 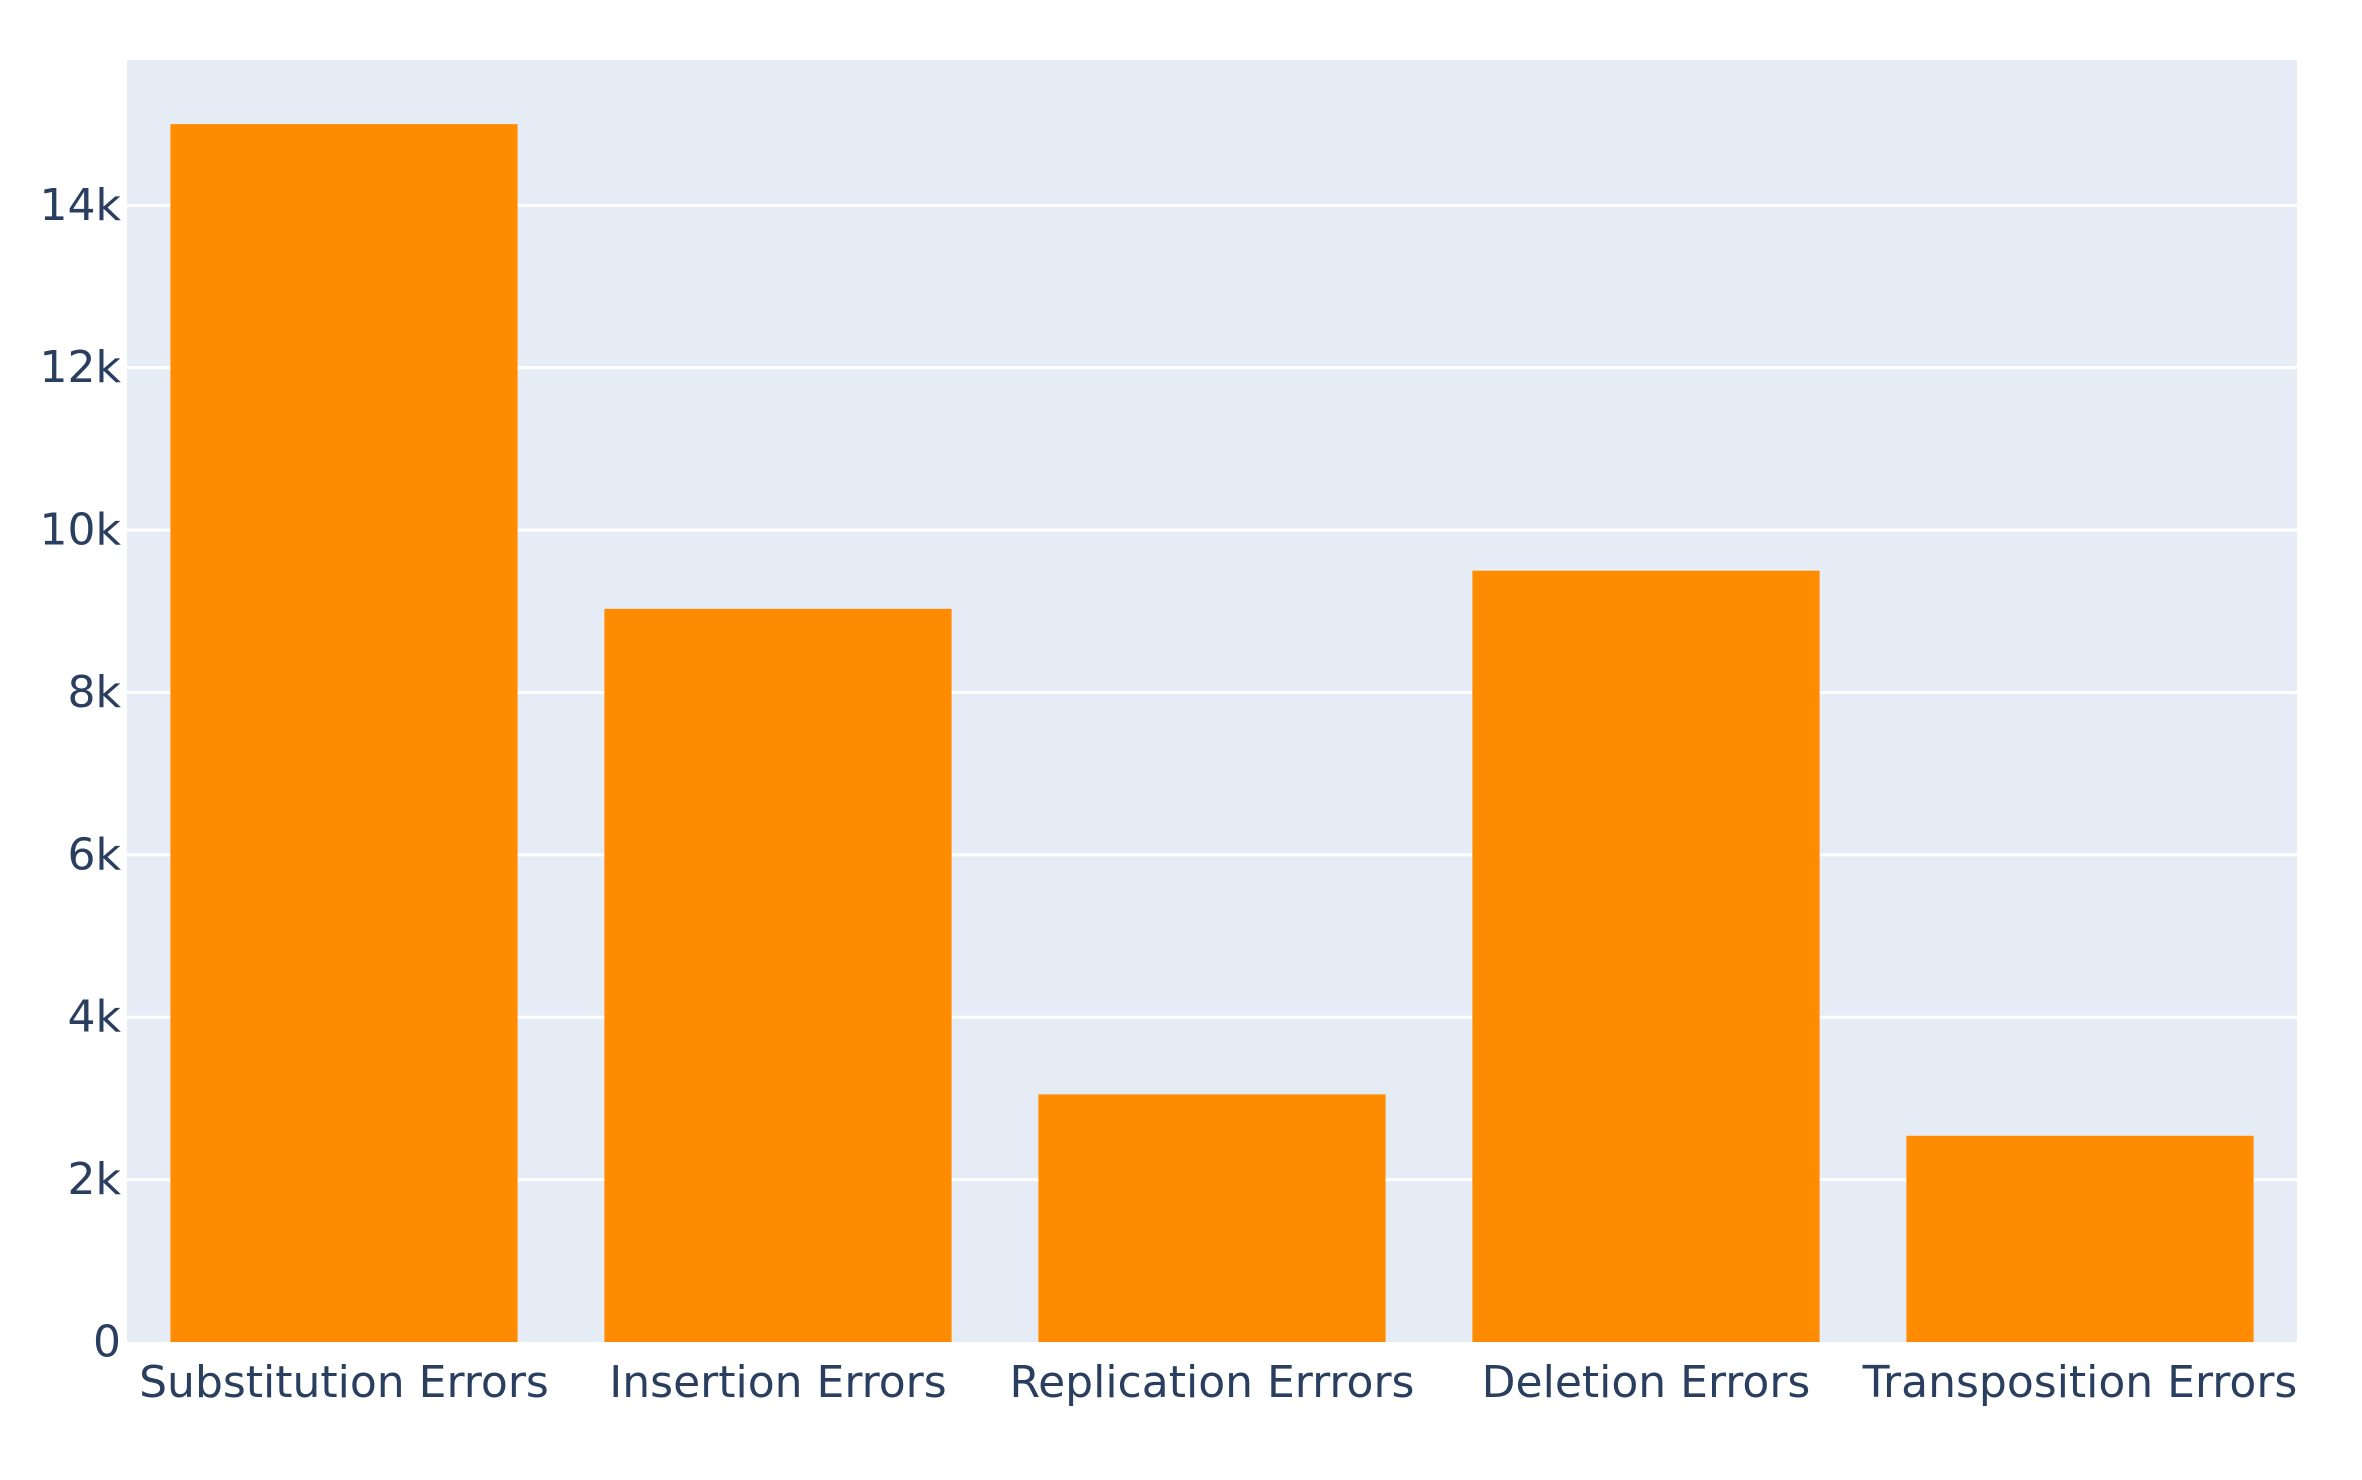 I want to click on bar-insertion-errors, so click(x=778, y=975).